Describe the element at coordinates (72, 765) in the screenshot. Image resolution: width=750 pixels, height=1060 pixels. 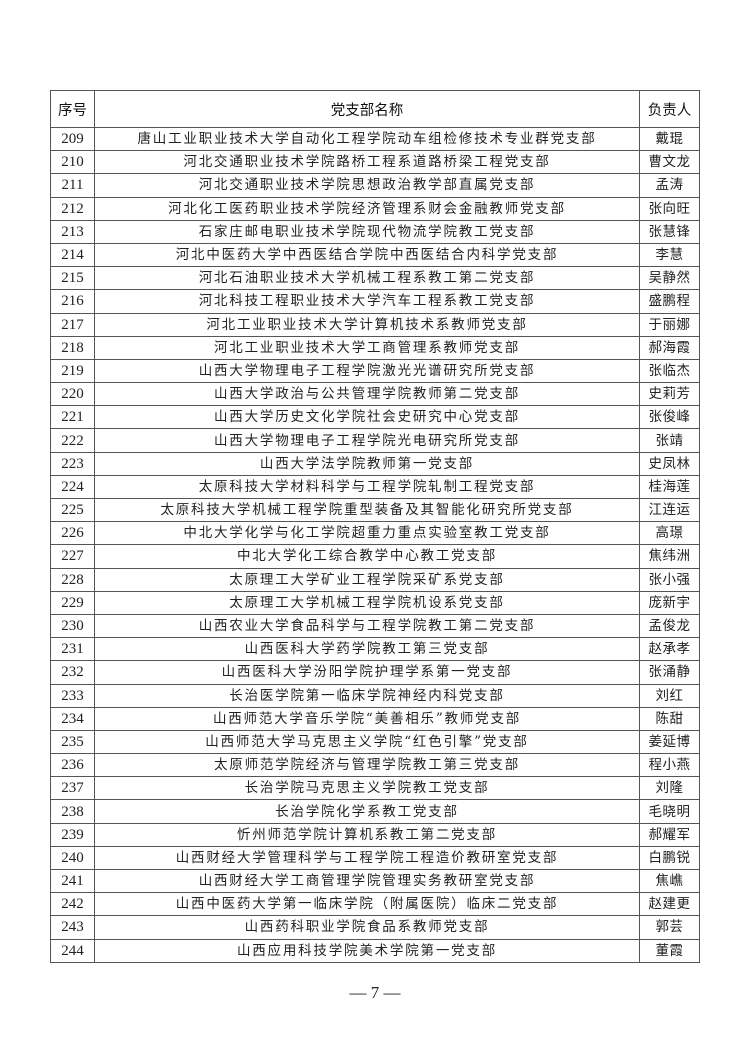
I see `serial-cell: 236` at that location.